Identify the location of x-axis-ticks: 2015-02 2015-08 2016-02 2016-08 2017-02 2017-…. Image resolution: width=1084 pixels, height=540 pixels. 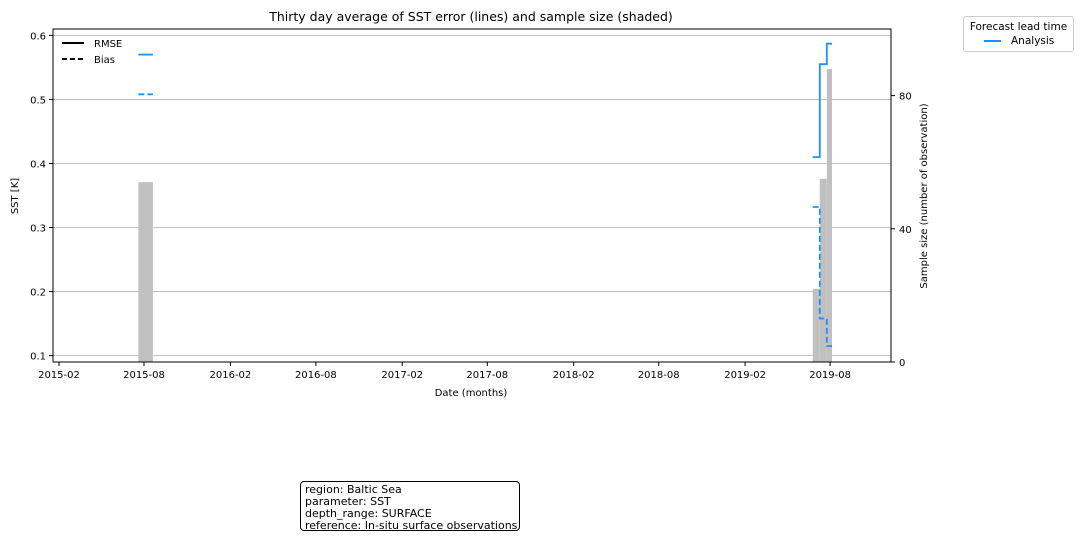
(444, 371).